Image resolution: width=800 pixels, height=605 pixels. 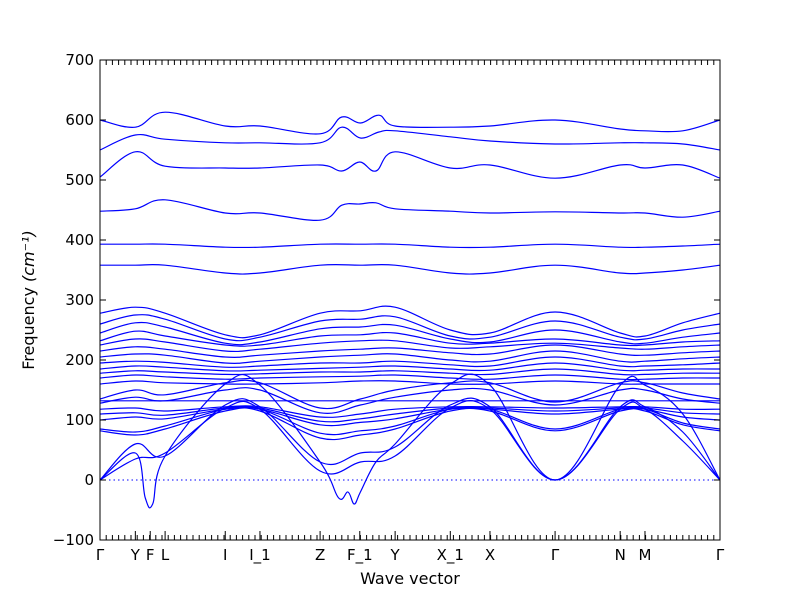 I want to click on x-axis-label: Wave vector, so click(x=410, y=578).